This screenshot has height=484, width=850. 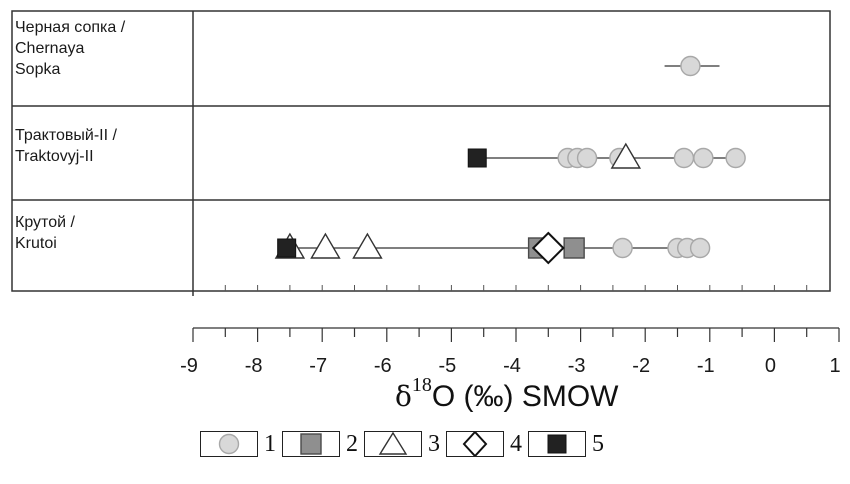 What do you see at coordinates (434, 443) in the screenshot?
I see `legend-label: 3` at bounding box center [434, 443].